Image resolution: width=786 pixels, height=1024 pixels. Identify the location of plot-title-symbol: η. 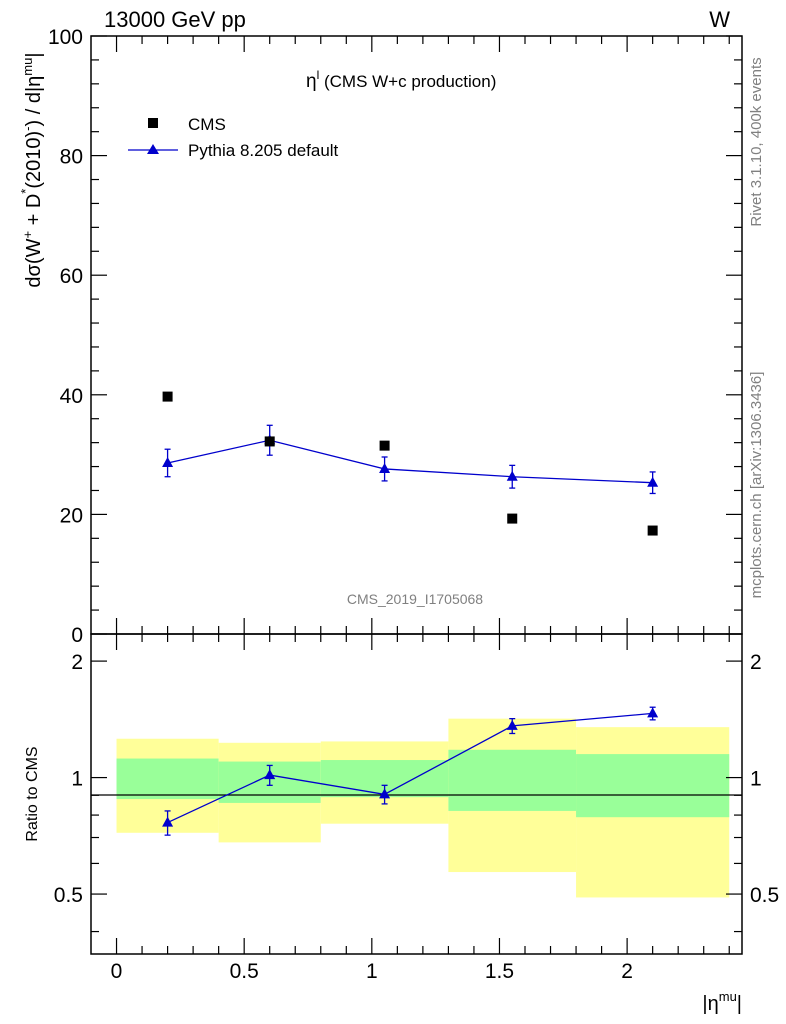
(311, 81).